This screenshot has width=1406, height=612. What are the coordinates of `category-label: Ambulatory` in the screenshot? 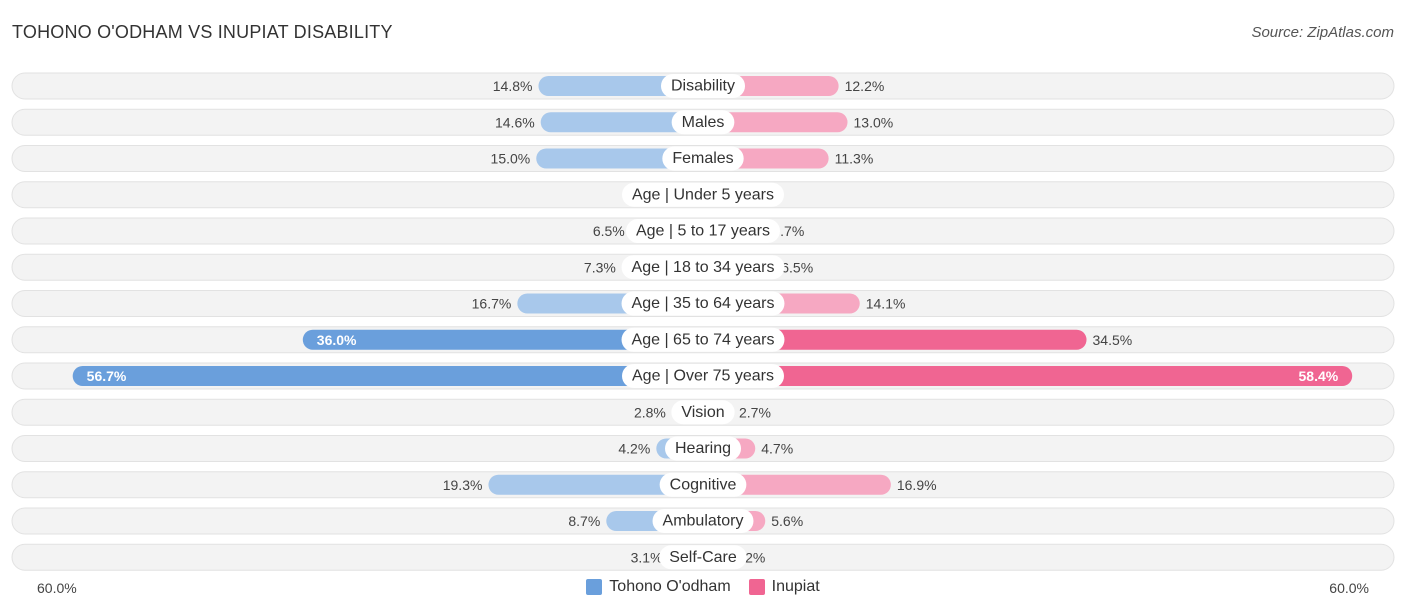 It's located at (703, 521).